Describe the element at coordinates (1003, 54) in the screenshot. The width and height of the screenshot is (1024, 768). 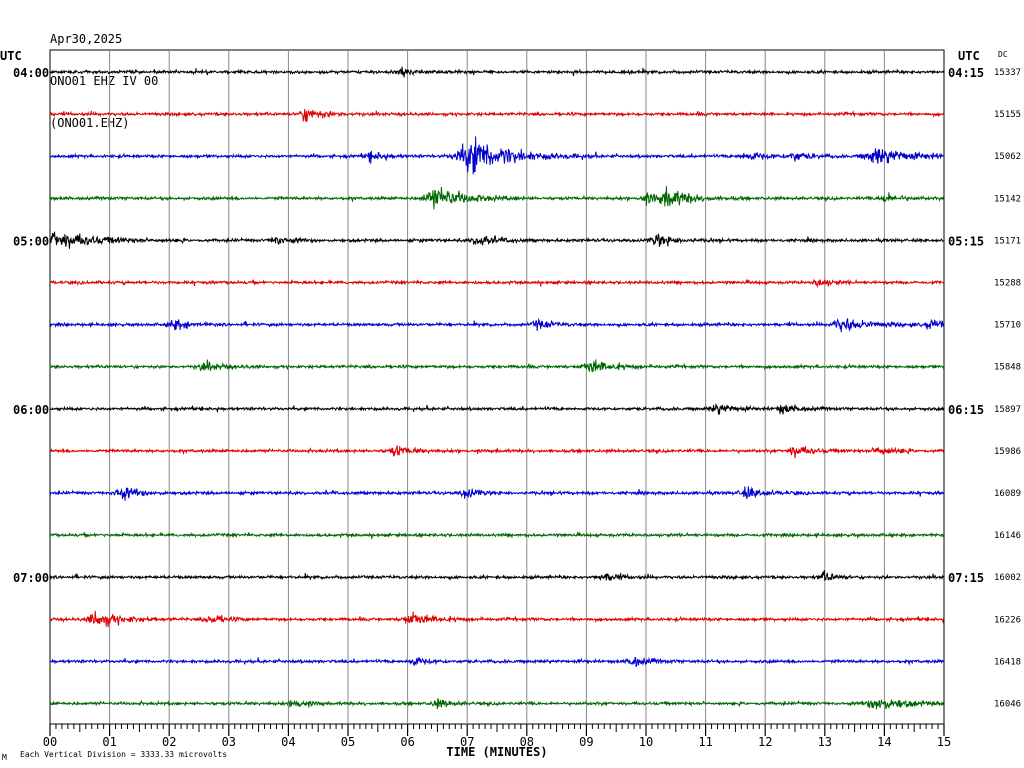
I see `dc-label: DC` at that location.